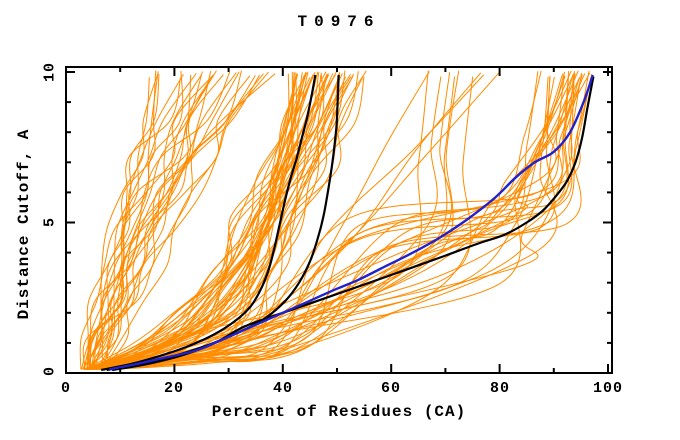 The image size is (680, 440). I want to click on x-tick-label-80: 80, so click(499, 388).